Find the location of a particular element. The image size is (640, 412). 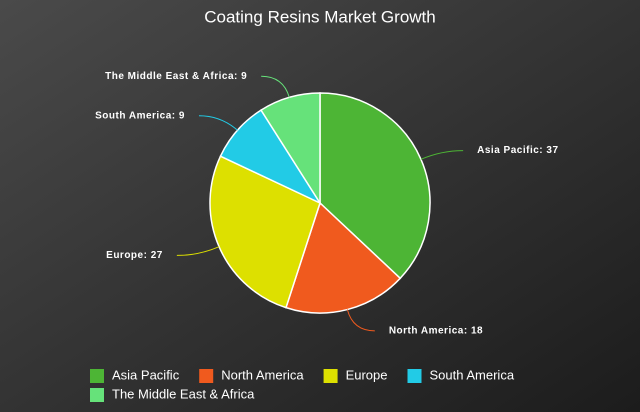

legend-label: The Middle East & Africa is located at coordinates (183, 393).